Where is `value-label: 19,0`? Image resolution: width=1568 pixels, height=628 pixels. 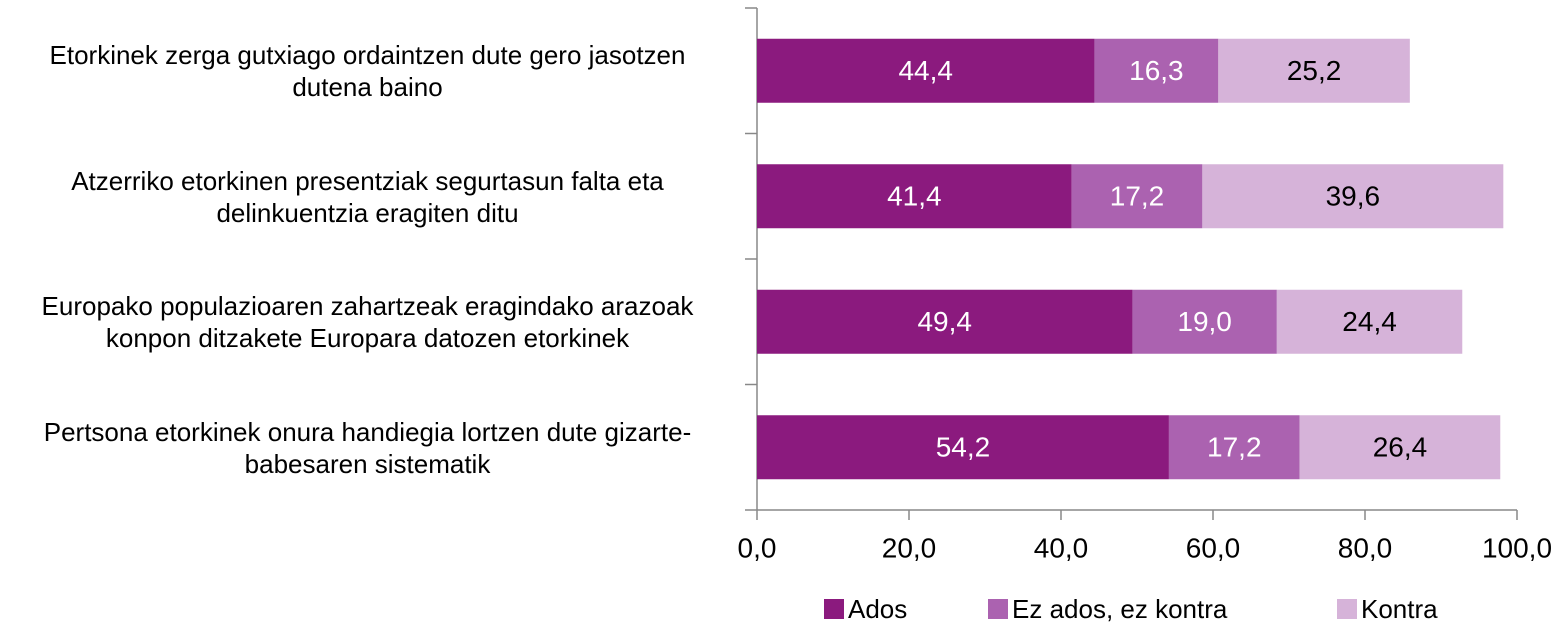 value-label: 19,0 is located at coordinates (1204, 321).